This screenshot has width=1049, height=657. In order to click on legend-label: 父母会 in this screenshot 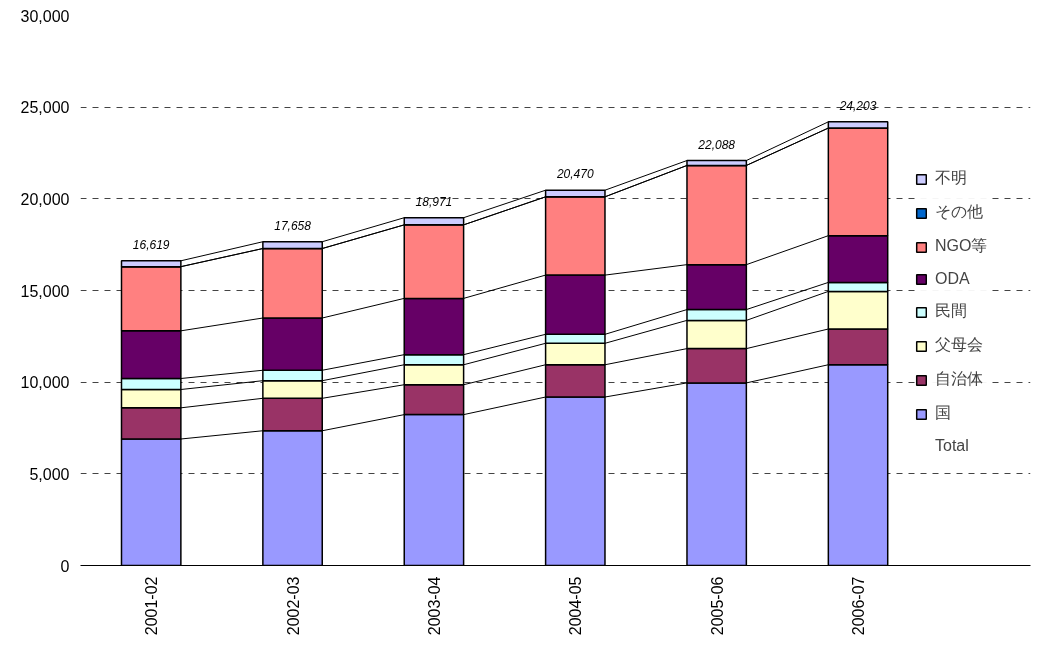, I will do `click(959, 345)`.